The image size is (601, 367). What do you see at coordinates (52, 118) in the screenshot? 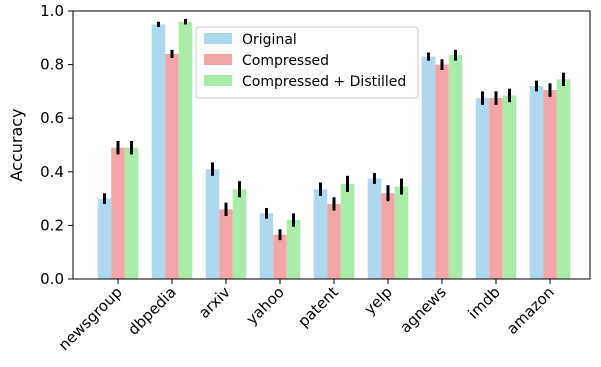
I see `y-tick-label: 0.6` at bounding box center [52, 118].